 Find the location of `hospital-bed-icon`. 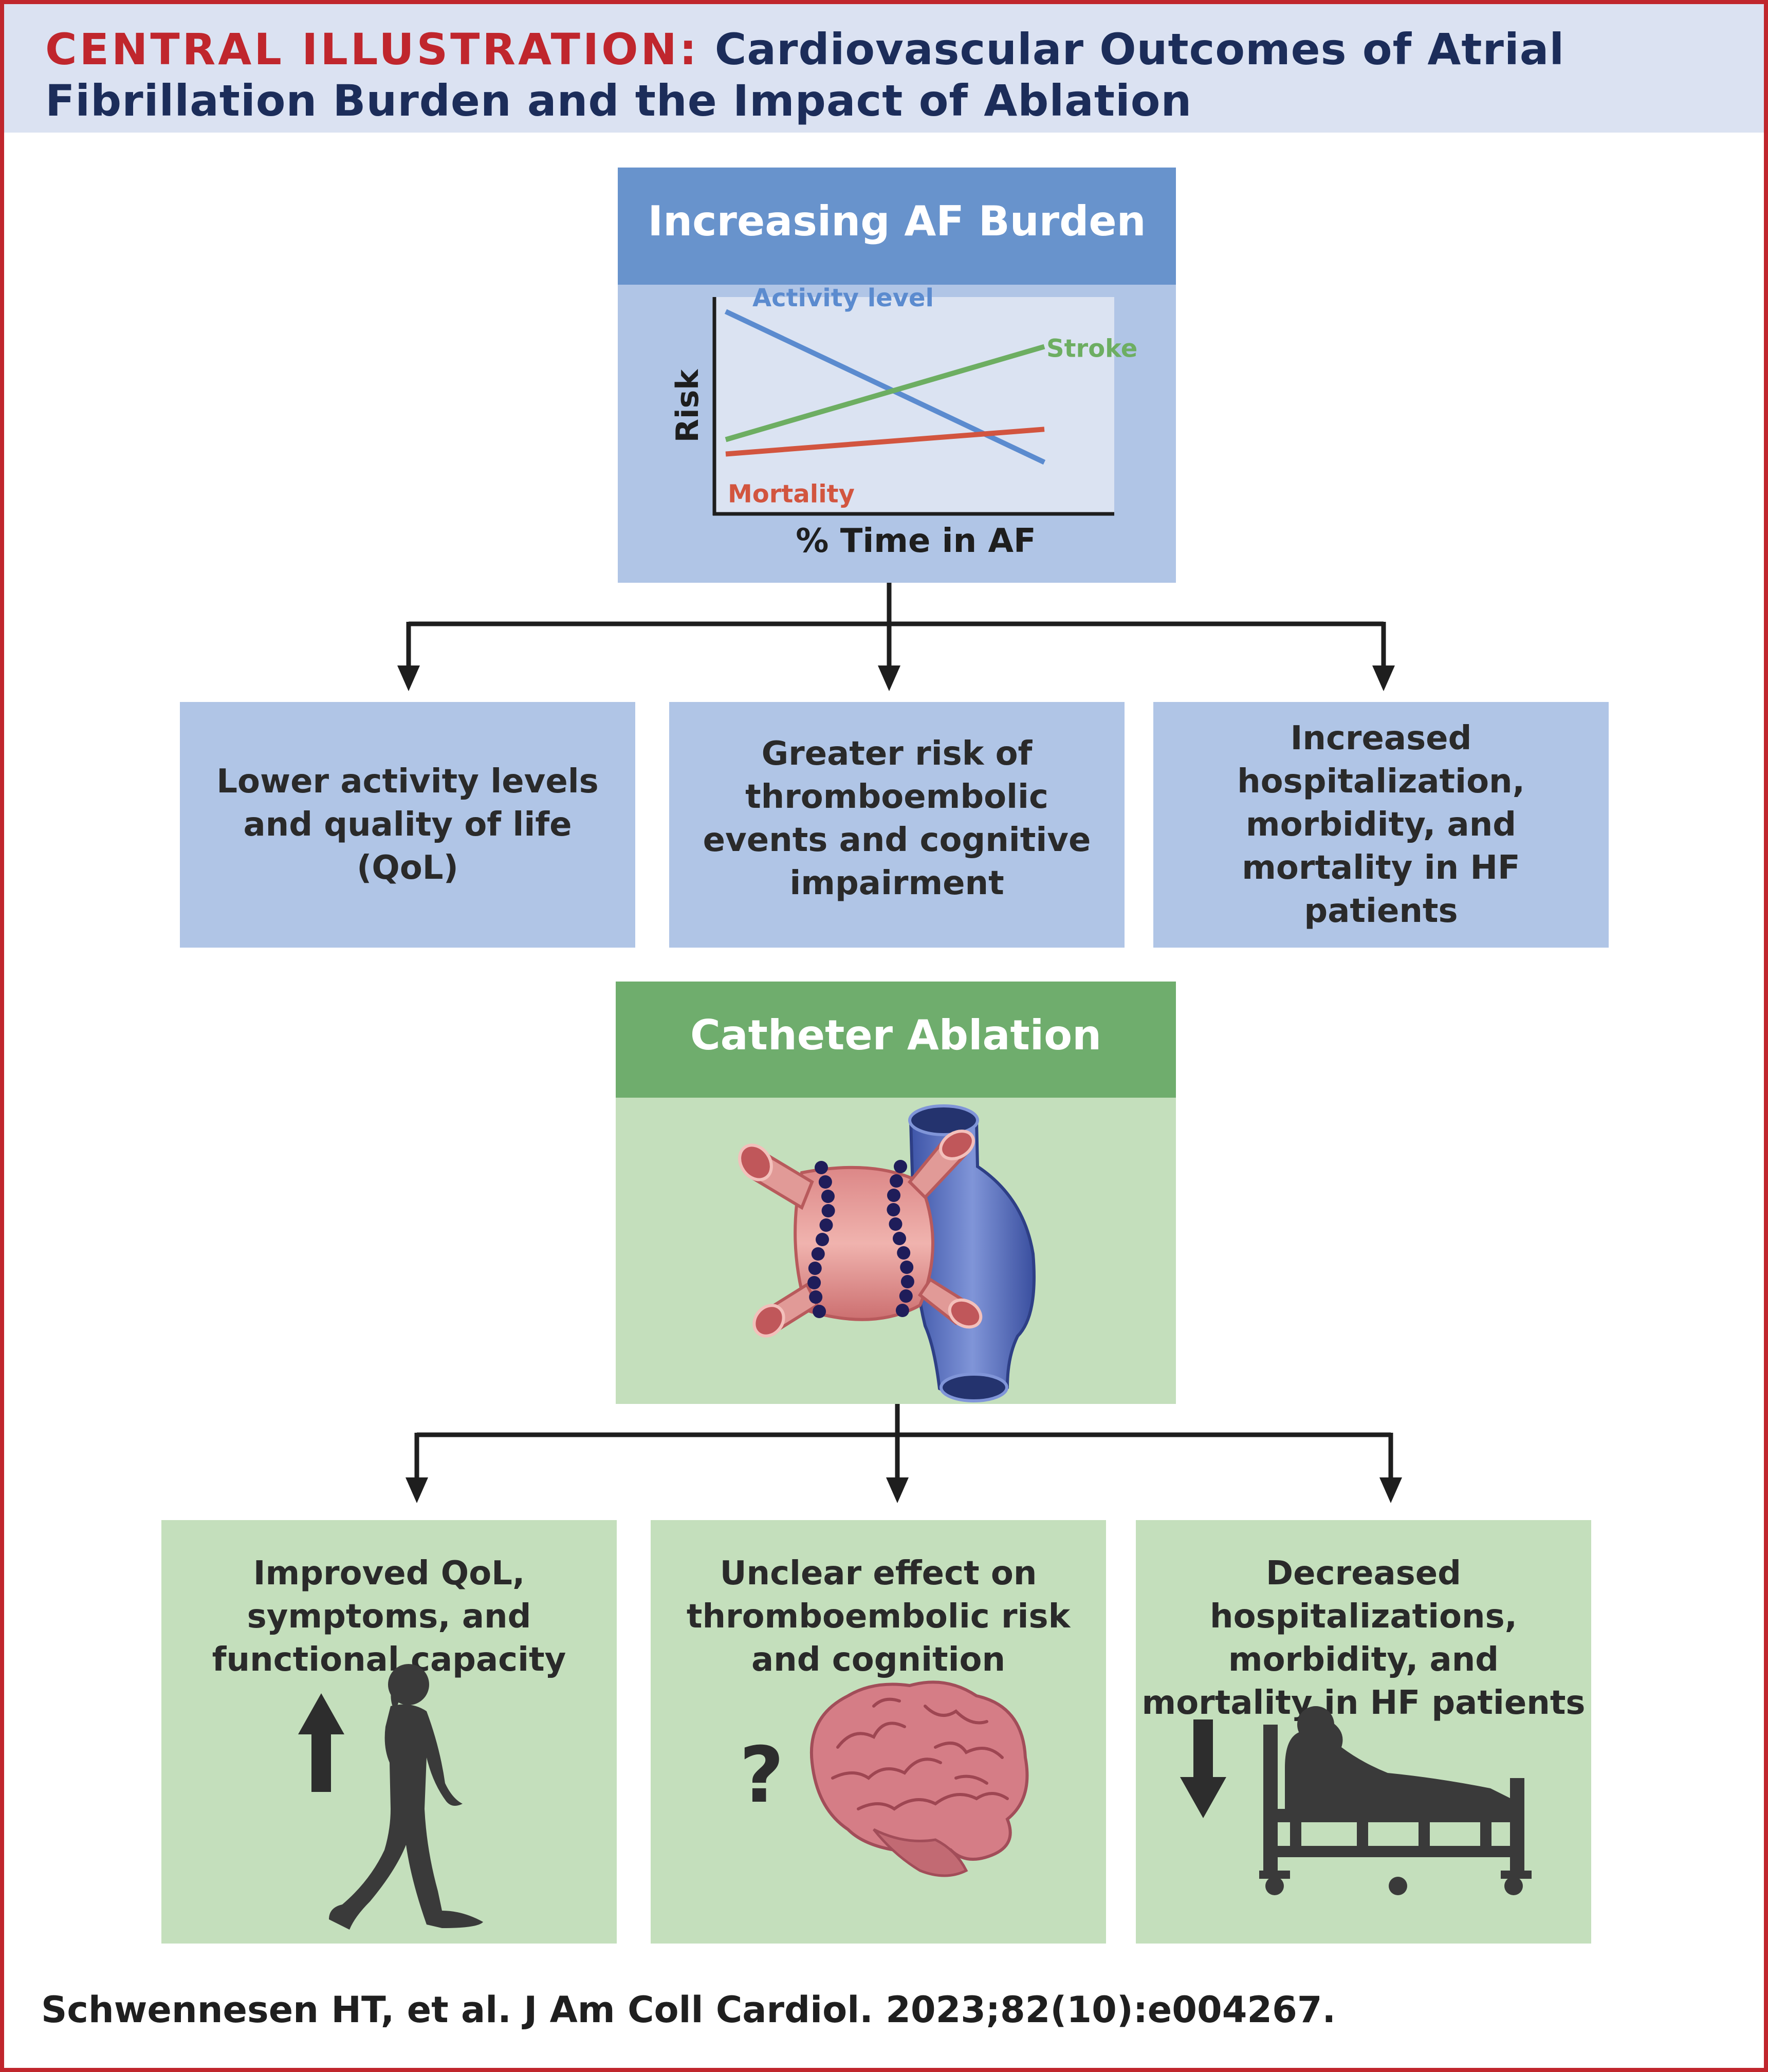

hospital-bed-icon is located at coordinates (1395, 1800).